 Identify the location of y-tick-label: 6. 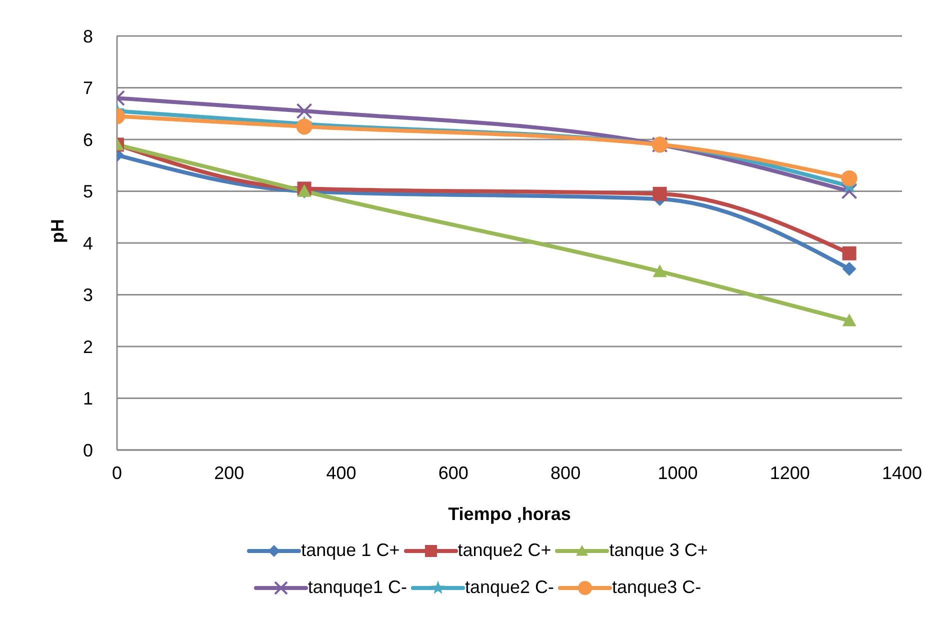
(87, 140).